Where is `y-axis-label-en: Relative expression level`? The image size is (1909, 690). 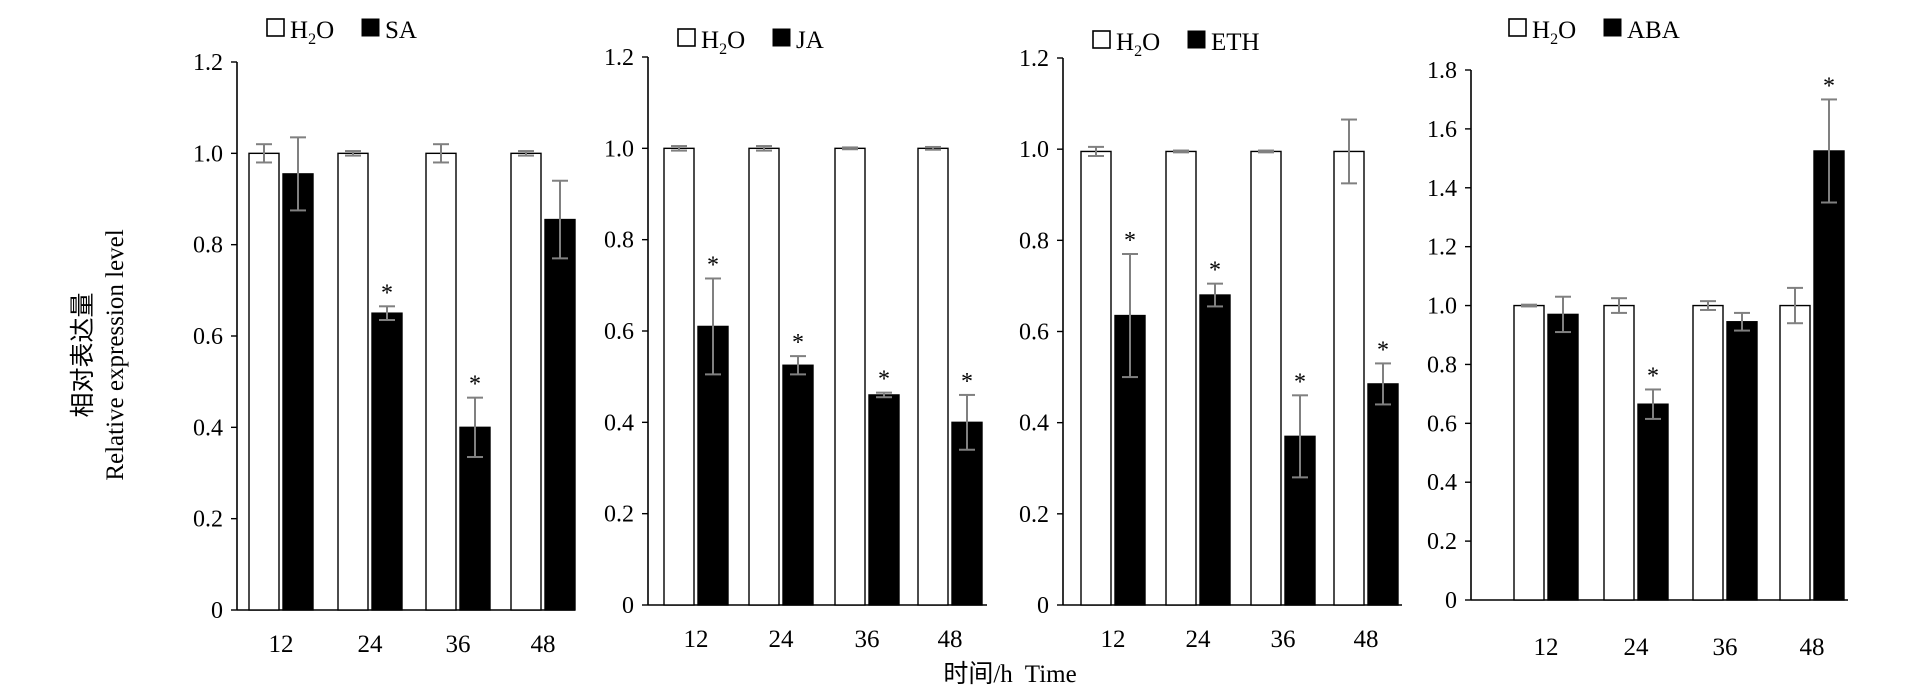 y-axis-label-en: Relative expression level is located at coordinates (115, 354).